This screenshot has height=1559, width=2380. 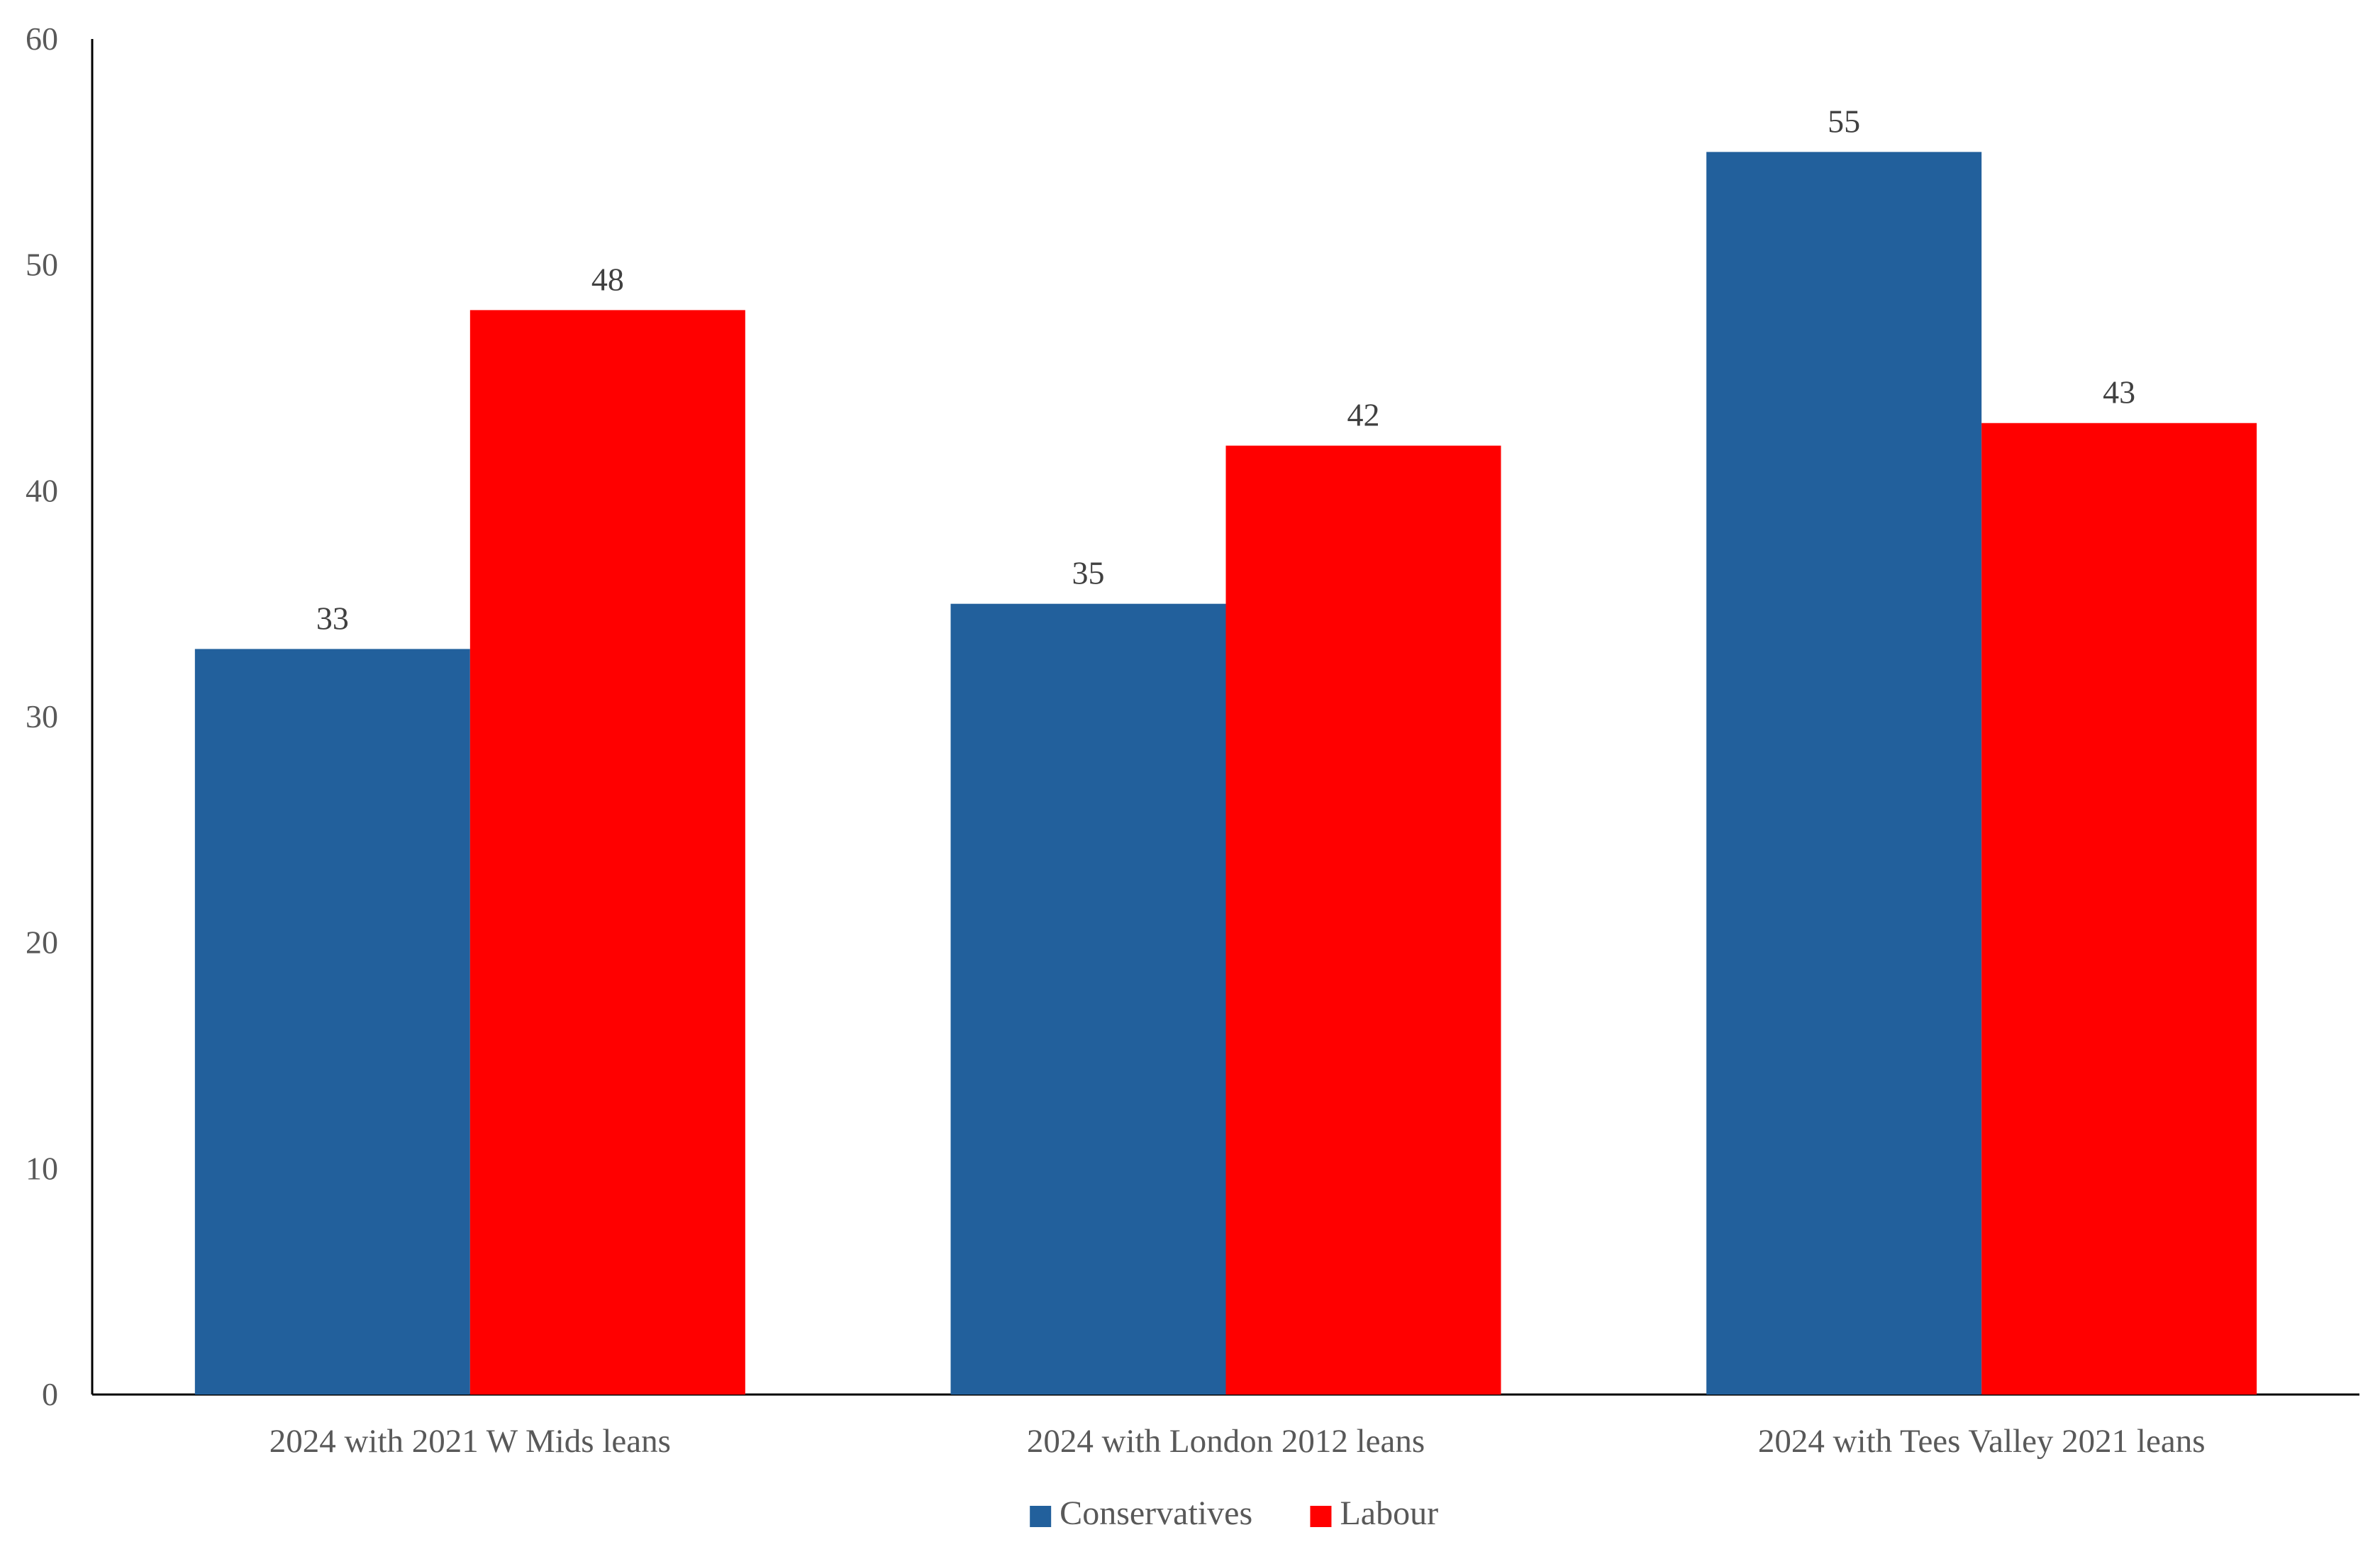 What do you see at coordinates (42, 1168) in the screenshot?
I see `y-tick-label: 10` at bounding box center [42, 1168].